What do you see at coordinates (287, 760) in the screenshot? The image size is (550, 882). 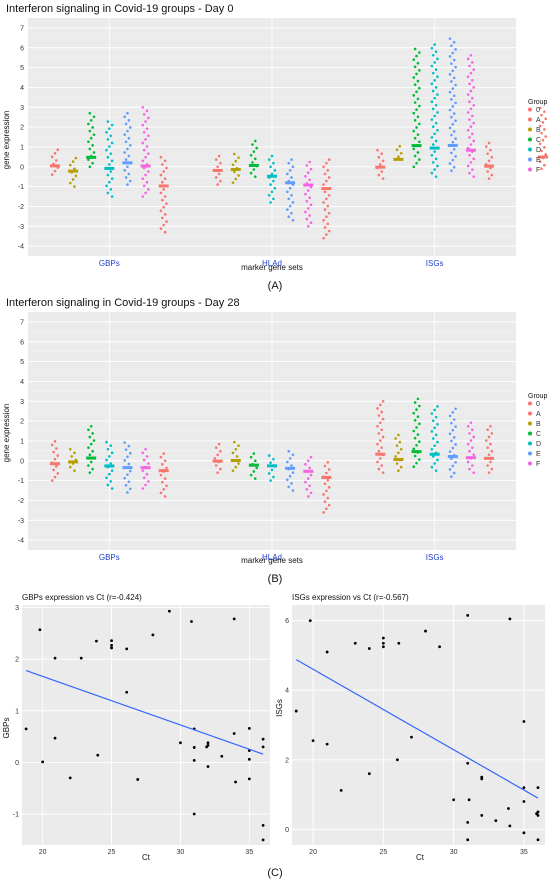 I see `chart-c2-ytick-label: 2` at bounding box center [287, 760].